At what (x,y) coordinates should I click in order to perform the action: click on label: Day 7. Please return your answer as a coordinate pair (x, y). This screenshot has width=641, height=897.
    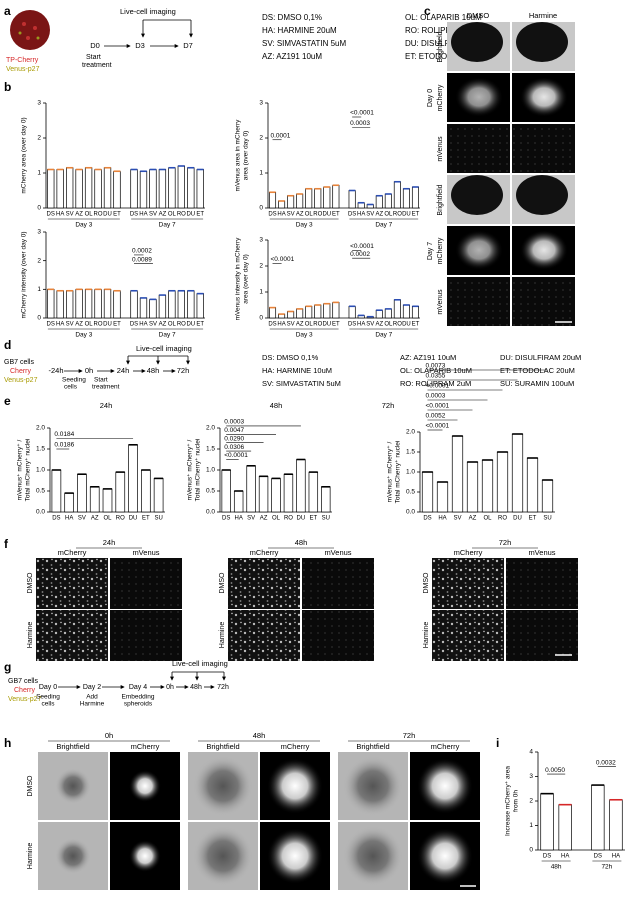
    Looking at the image, I should click on (430, 251).